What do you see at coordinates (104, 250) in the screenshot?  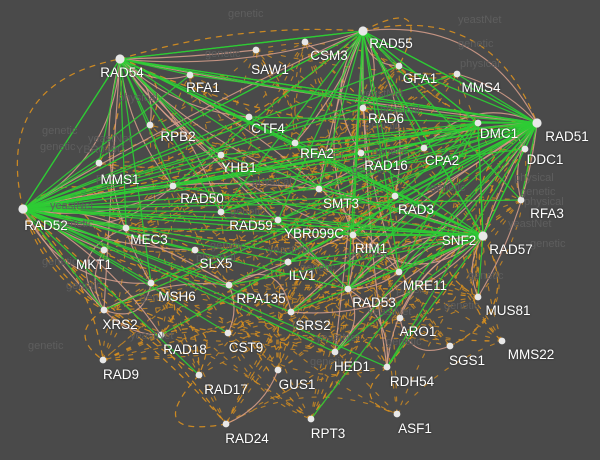 I see `graph-node-mkt1` at bounding box center [104, 250].